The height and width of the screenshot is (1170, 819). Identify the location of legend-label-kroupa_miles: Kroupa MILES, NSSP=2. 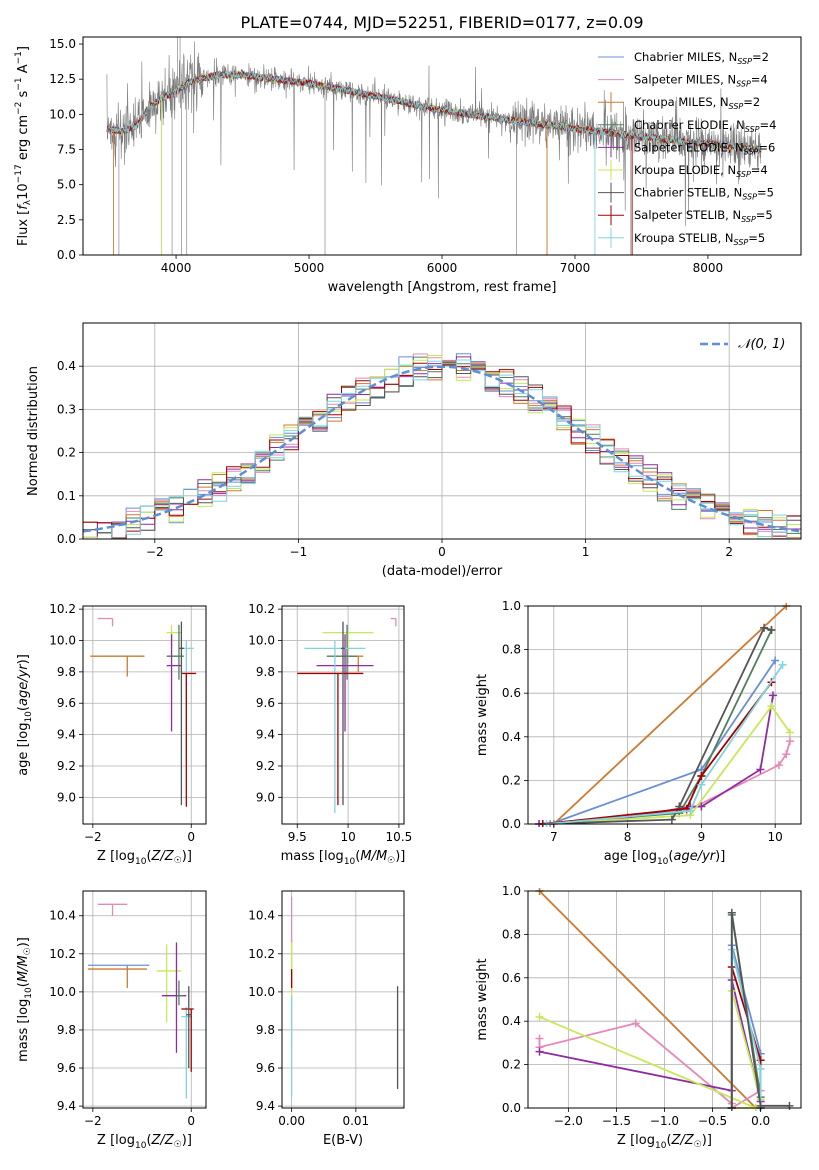
(697, 103).